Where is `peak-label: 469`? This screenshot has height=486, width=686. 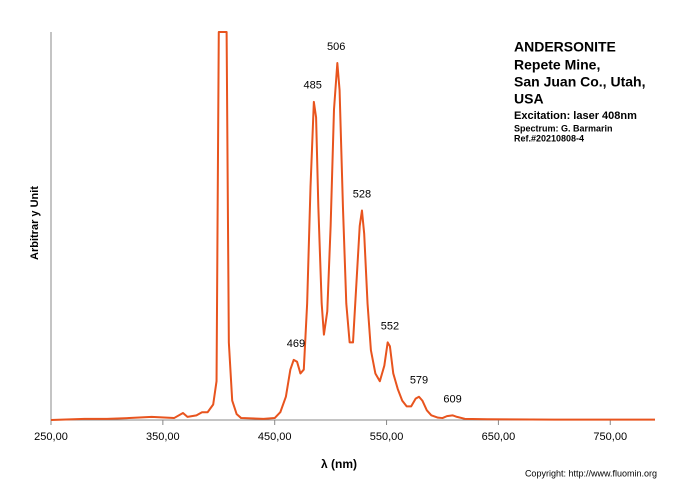
peak-label: 469 is located at coordinates (296, 344).